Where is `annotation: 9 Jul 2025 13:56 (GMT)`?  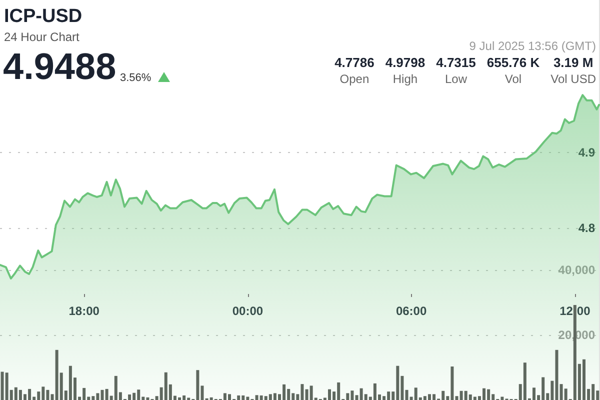
annotation: 9 Jul 2025 13:56 (GMT) is located at coordinates (532, 46).